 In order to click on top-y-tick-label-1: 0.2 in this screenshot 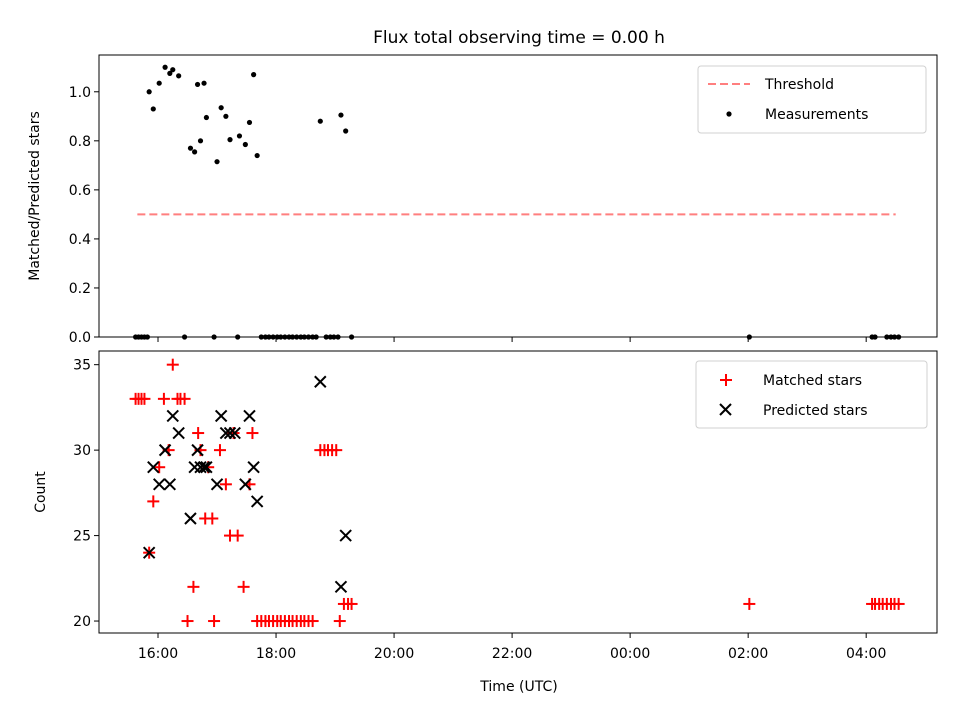, I will do `click(80, 289)`.